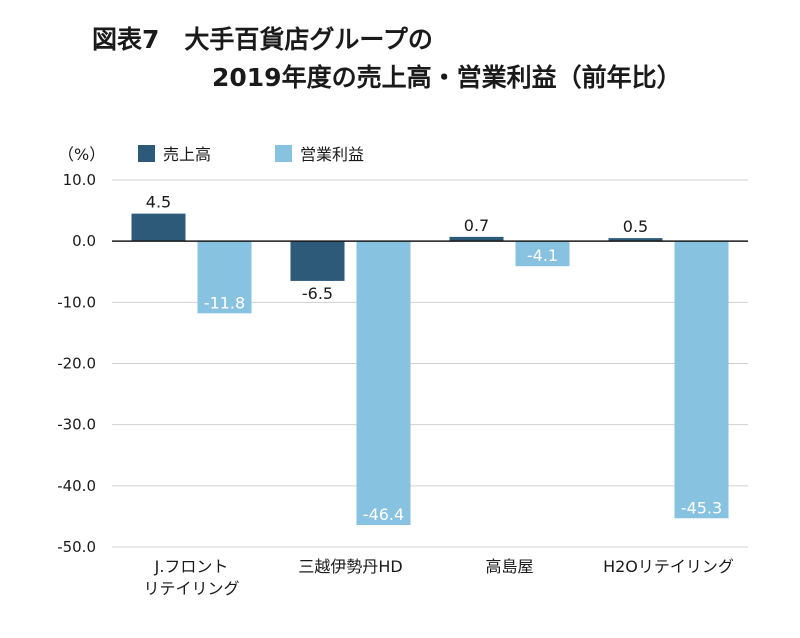 The image size is (800, 638). I want to click on y-tick-label: -30.0, so click(76, 425).